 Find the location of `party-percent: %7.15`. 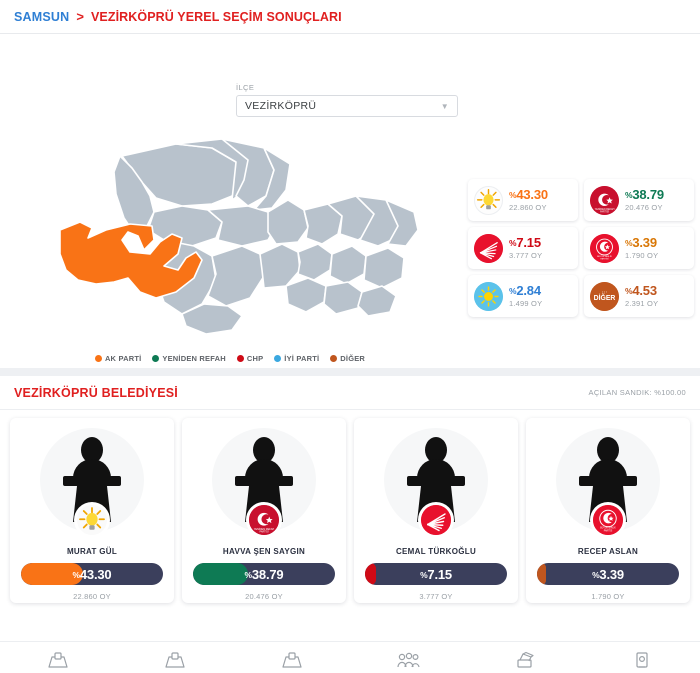

party-percent: %7.15 is located at coordinates (525, 243).